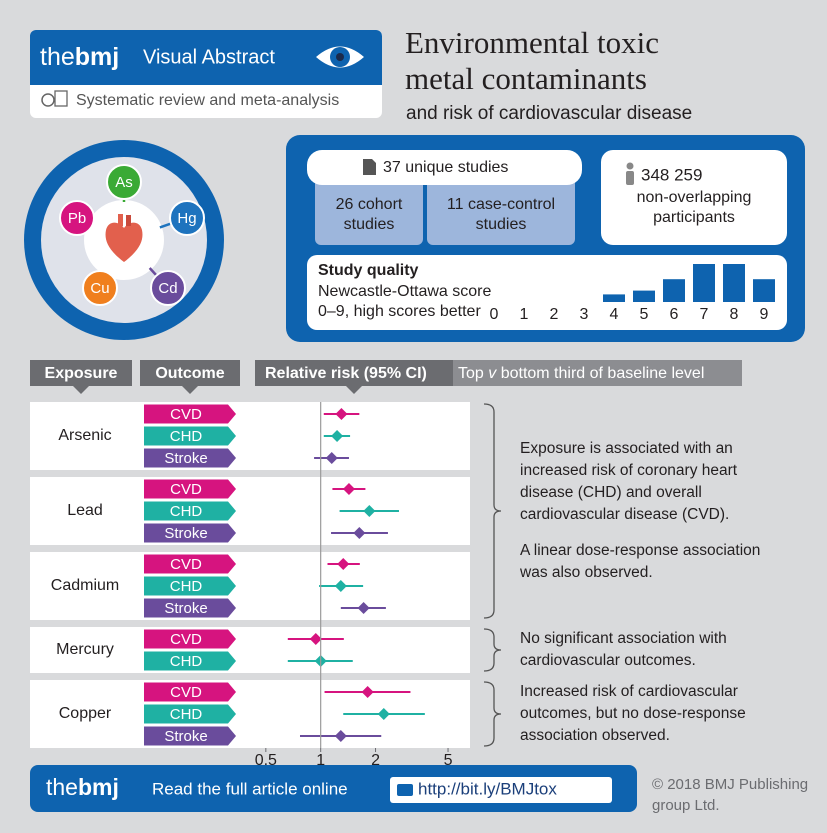  What do you see at coordinates (549, 113) in the screenshot?
I see `title-sub: and risk of cardiovascular disease` at bounding box center [549, 113].